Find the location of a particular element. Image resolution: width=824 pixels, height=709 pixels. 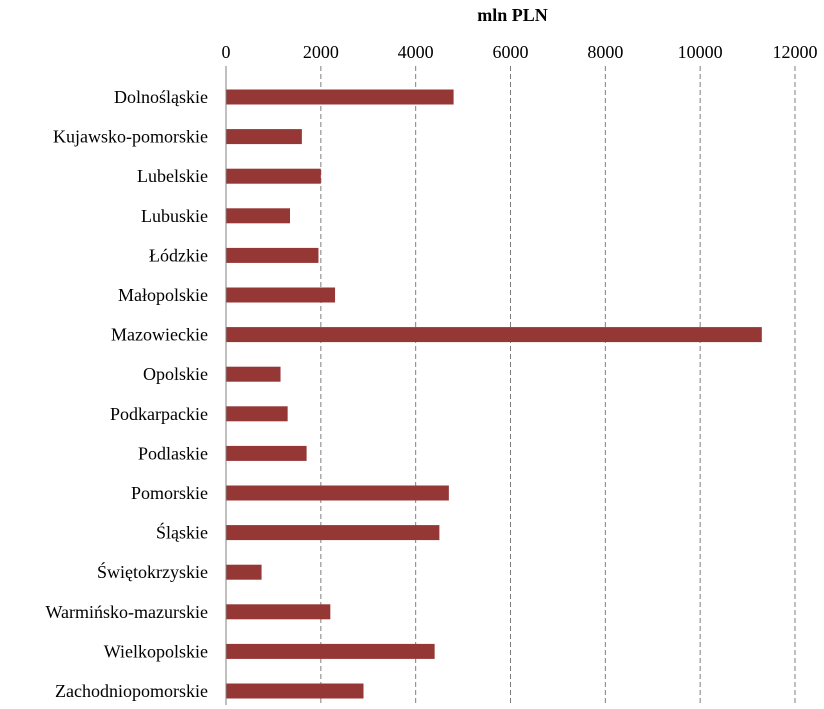

x-tick-label: 8000 is located at coordinates (605, 52).